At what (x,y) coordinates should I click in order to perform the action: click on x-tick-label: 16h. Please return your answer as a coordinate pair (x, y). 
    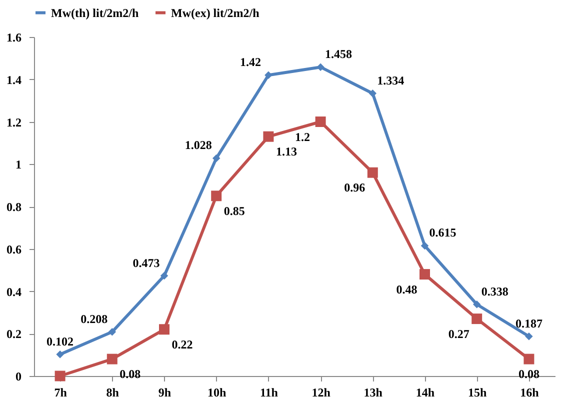
    Looking at the image, I should click on (530, 393).